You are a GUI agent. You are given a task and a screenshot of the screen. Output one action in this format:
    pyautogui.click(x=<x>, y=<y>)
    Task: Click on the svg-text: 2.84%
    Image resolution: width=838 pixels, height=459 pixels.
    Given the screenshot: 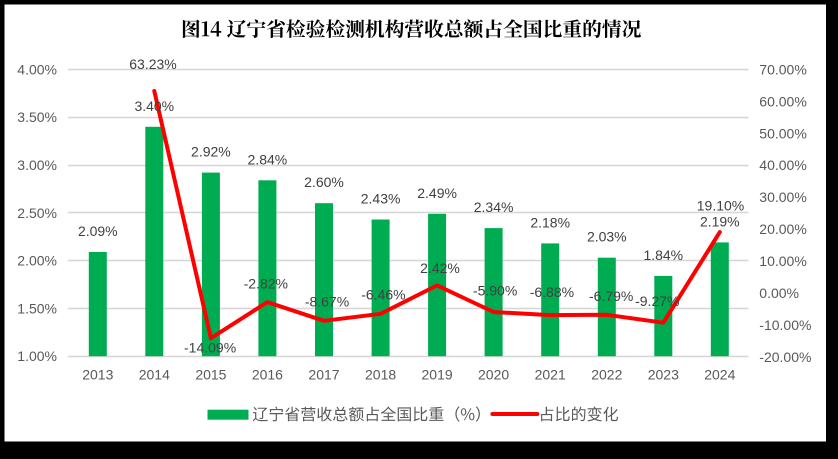 What is the action you would take?
    pyautogui.click(x=268, y=159)
    